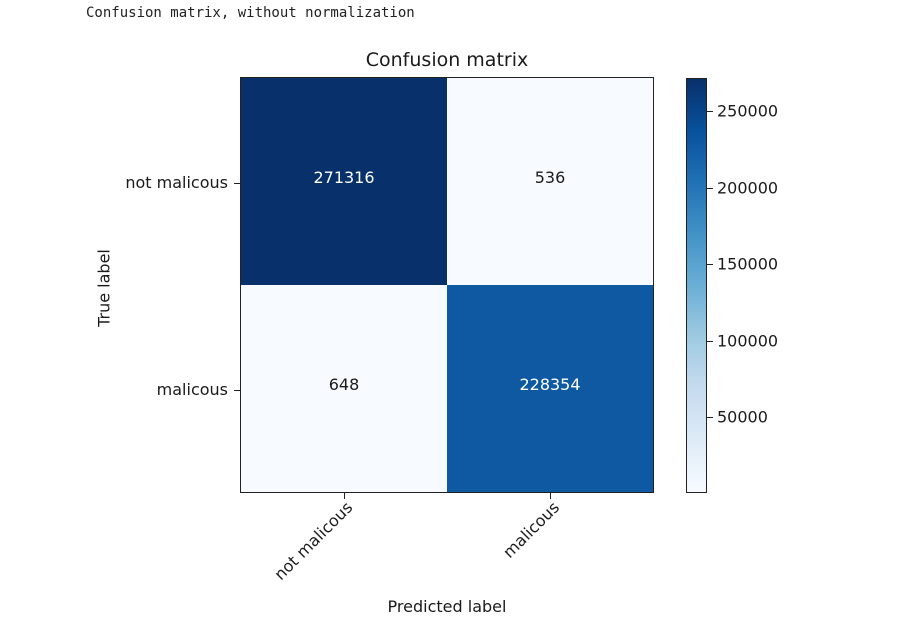 The image size is (909, 621). I want to click on colorbar-tick-label: 50000, so click(742, 417).